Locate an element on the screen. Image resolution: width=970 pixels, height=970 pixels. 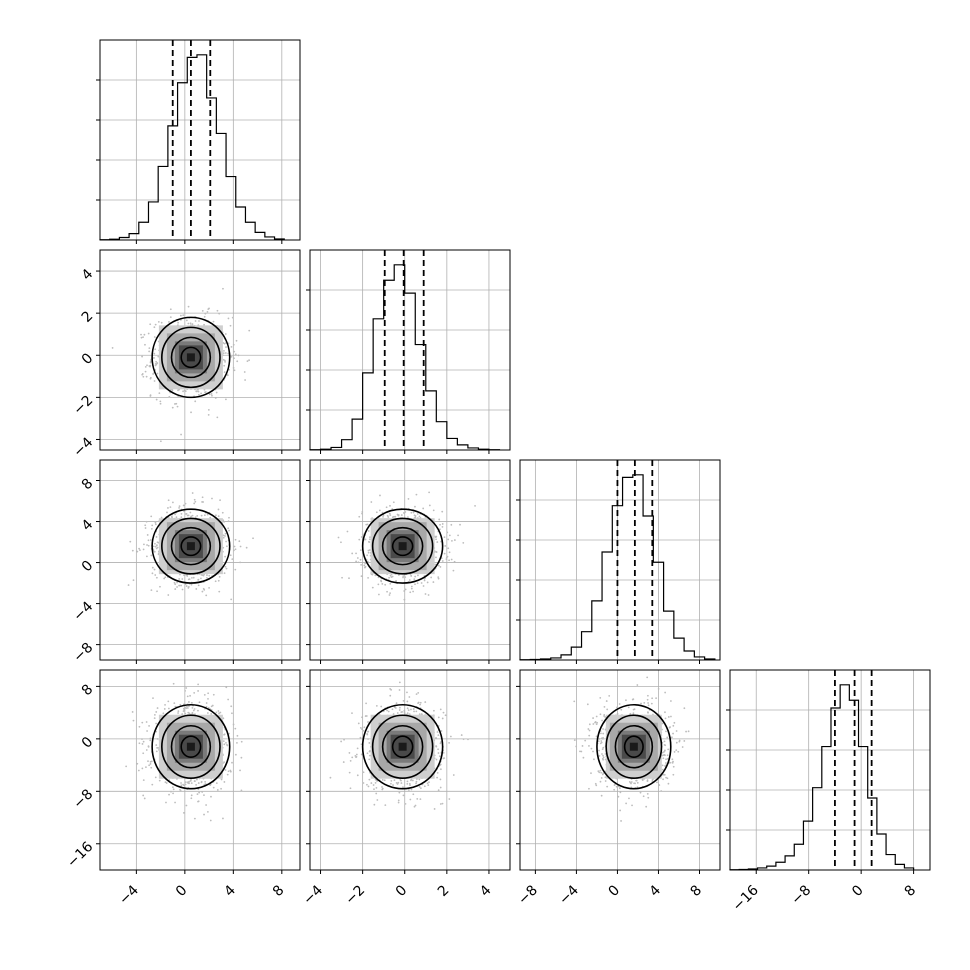
panel-content is located at coordinates (399, 745).